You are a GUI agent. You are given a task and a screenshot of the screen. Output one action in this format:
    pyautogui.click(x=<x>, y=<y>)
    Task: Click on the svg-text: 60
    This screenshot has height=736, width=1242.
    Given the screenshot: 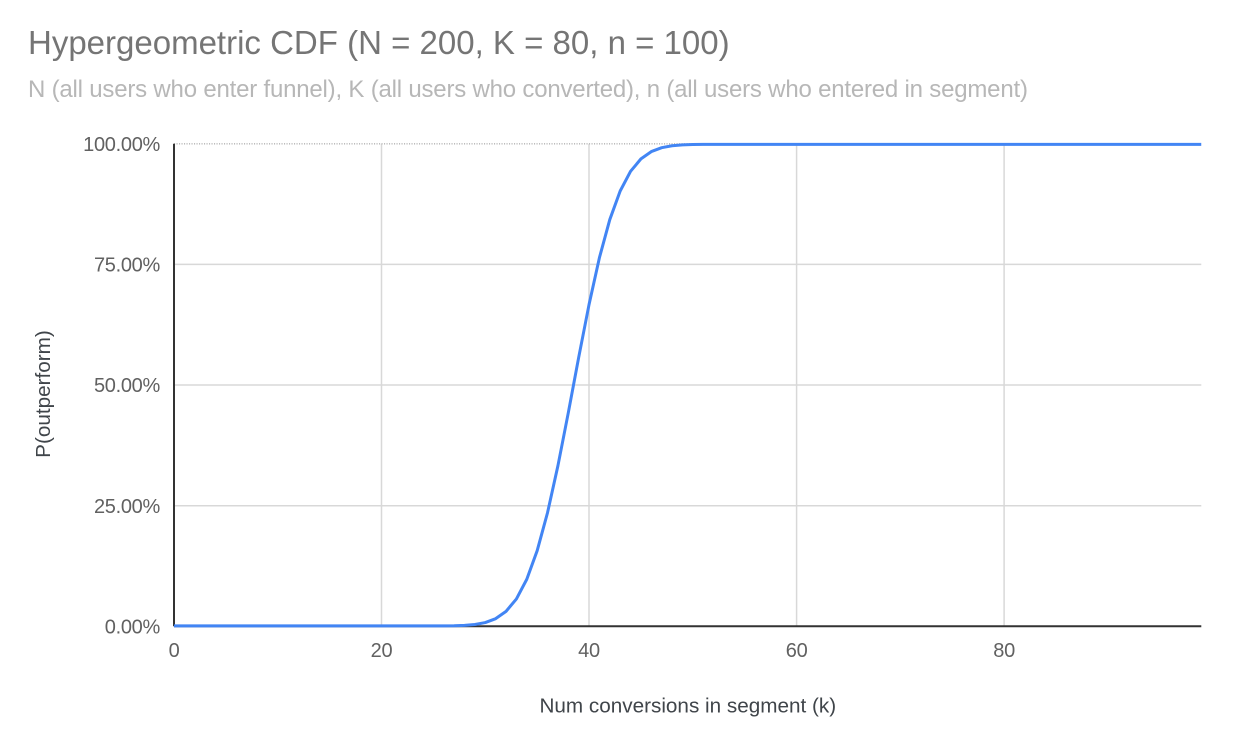 What is the action you would take?
    pyautogui.click(x=797, y=651)
    